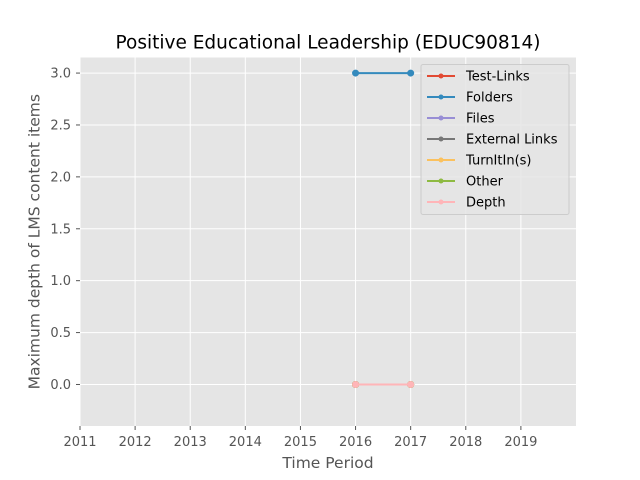 This screenshot has width=640, height=480. I want to click on legend-label: Other, so click(485, 182).